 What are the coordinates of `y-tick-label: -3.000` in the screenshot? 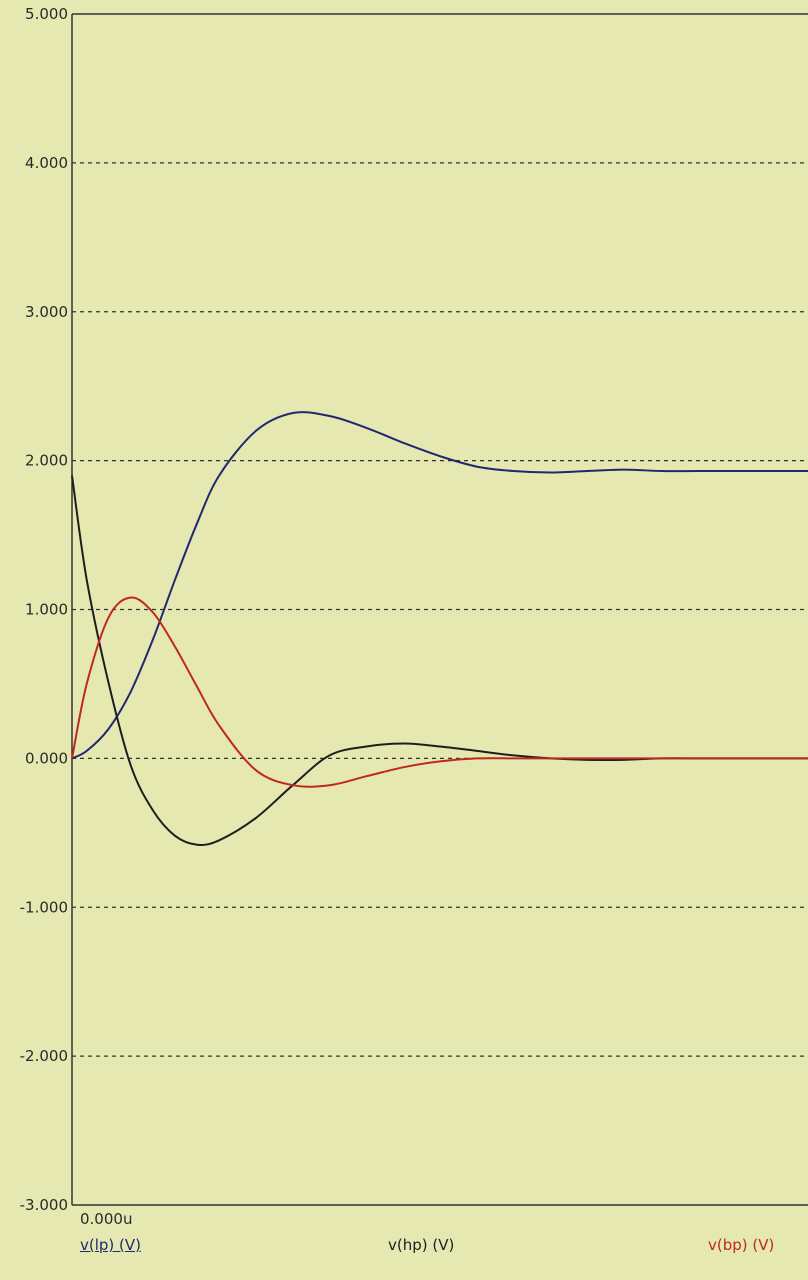 It's located at (44, 1205).